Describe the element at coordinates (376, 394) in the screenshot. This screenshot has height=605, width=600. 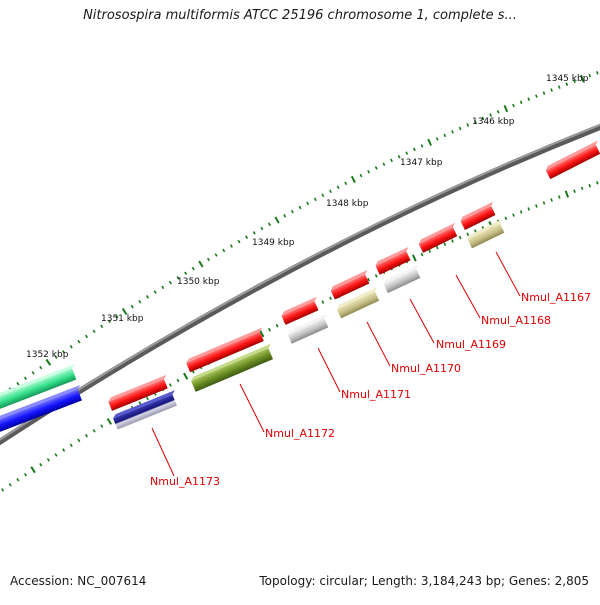
I see `gene-label: Nmul_A1171` at that location.